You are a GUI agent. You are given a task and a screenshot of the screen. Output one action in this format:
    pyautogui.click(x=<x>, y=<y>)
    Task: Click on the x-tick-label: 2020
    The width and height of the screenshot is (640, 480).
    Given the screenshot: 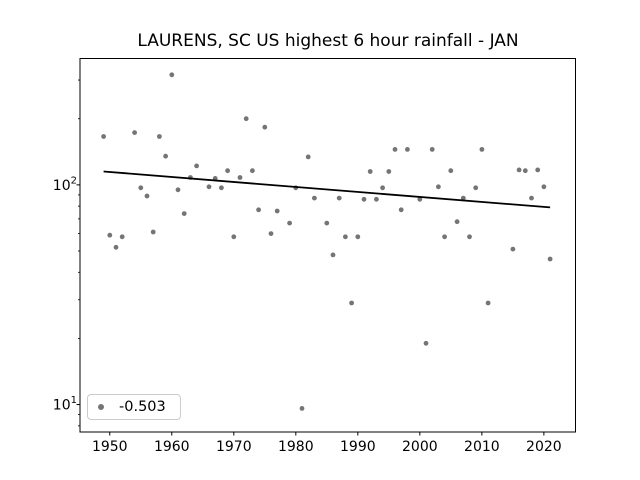 What is the action you would take?
    pyautogui.click(x=544, y=447)
    